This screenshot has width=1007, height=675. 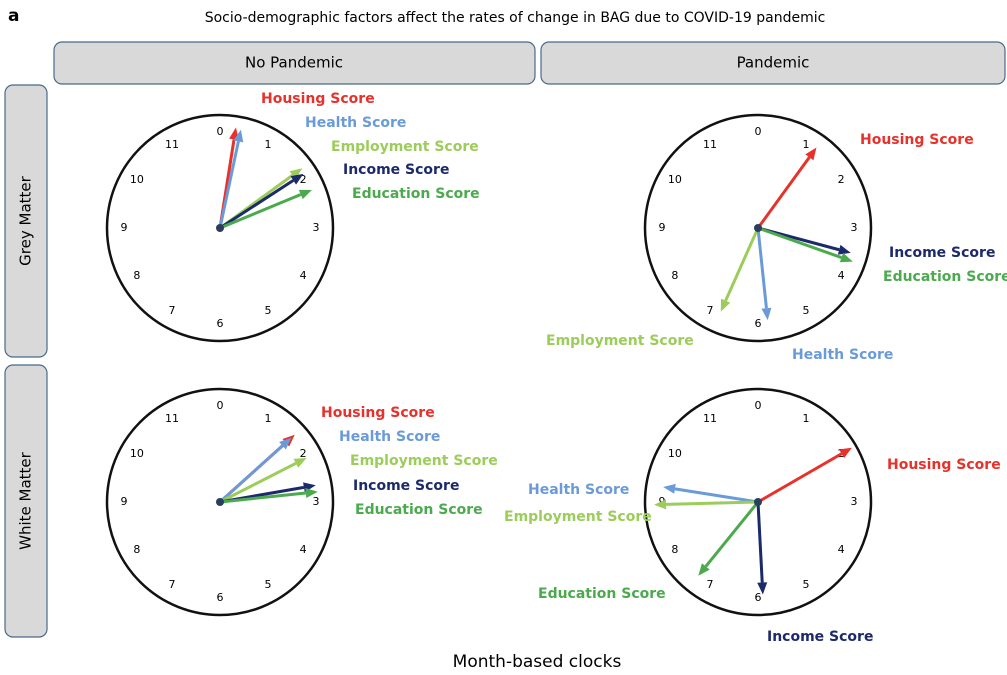 What do you see at coordinates (537, 662) in the screenshot?
I see `footer: Month-based clocks` at bounding box center [537, 662].